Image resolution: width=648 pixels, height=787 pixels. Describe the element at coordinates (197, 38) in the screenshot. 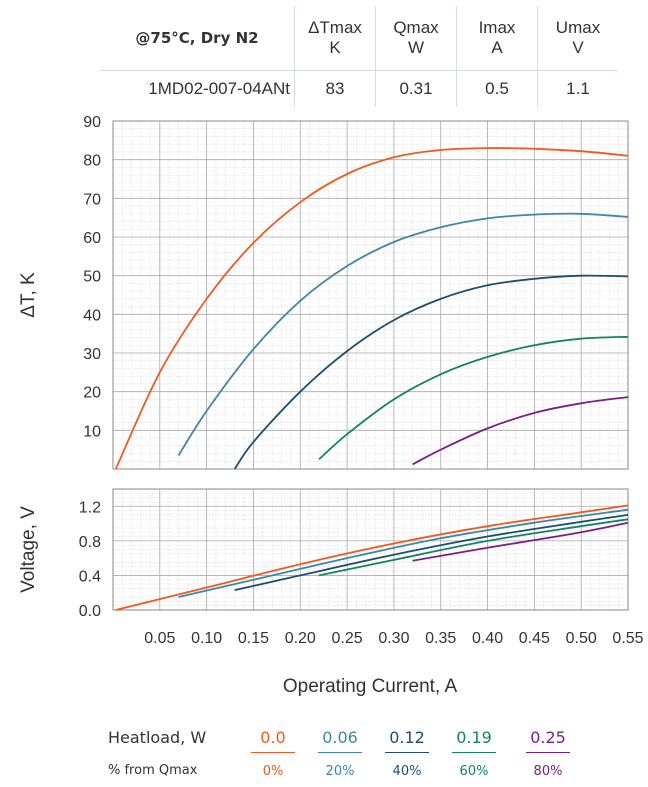

I see `condition-label: @75°C, Dry N2` at that location.